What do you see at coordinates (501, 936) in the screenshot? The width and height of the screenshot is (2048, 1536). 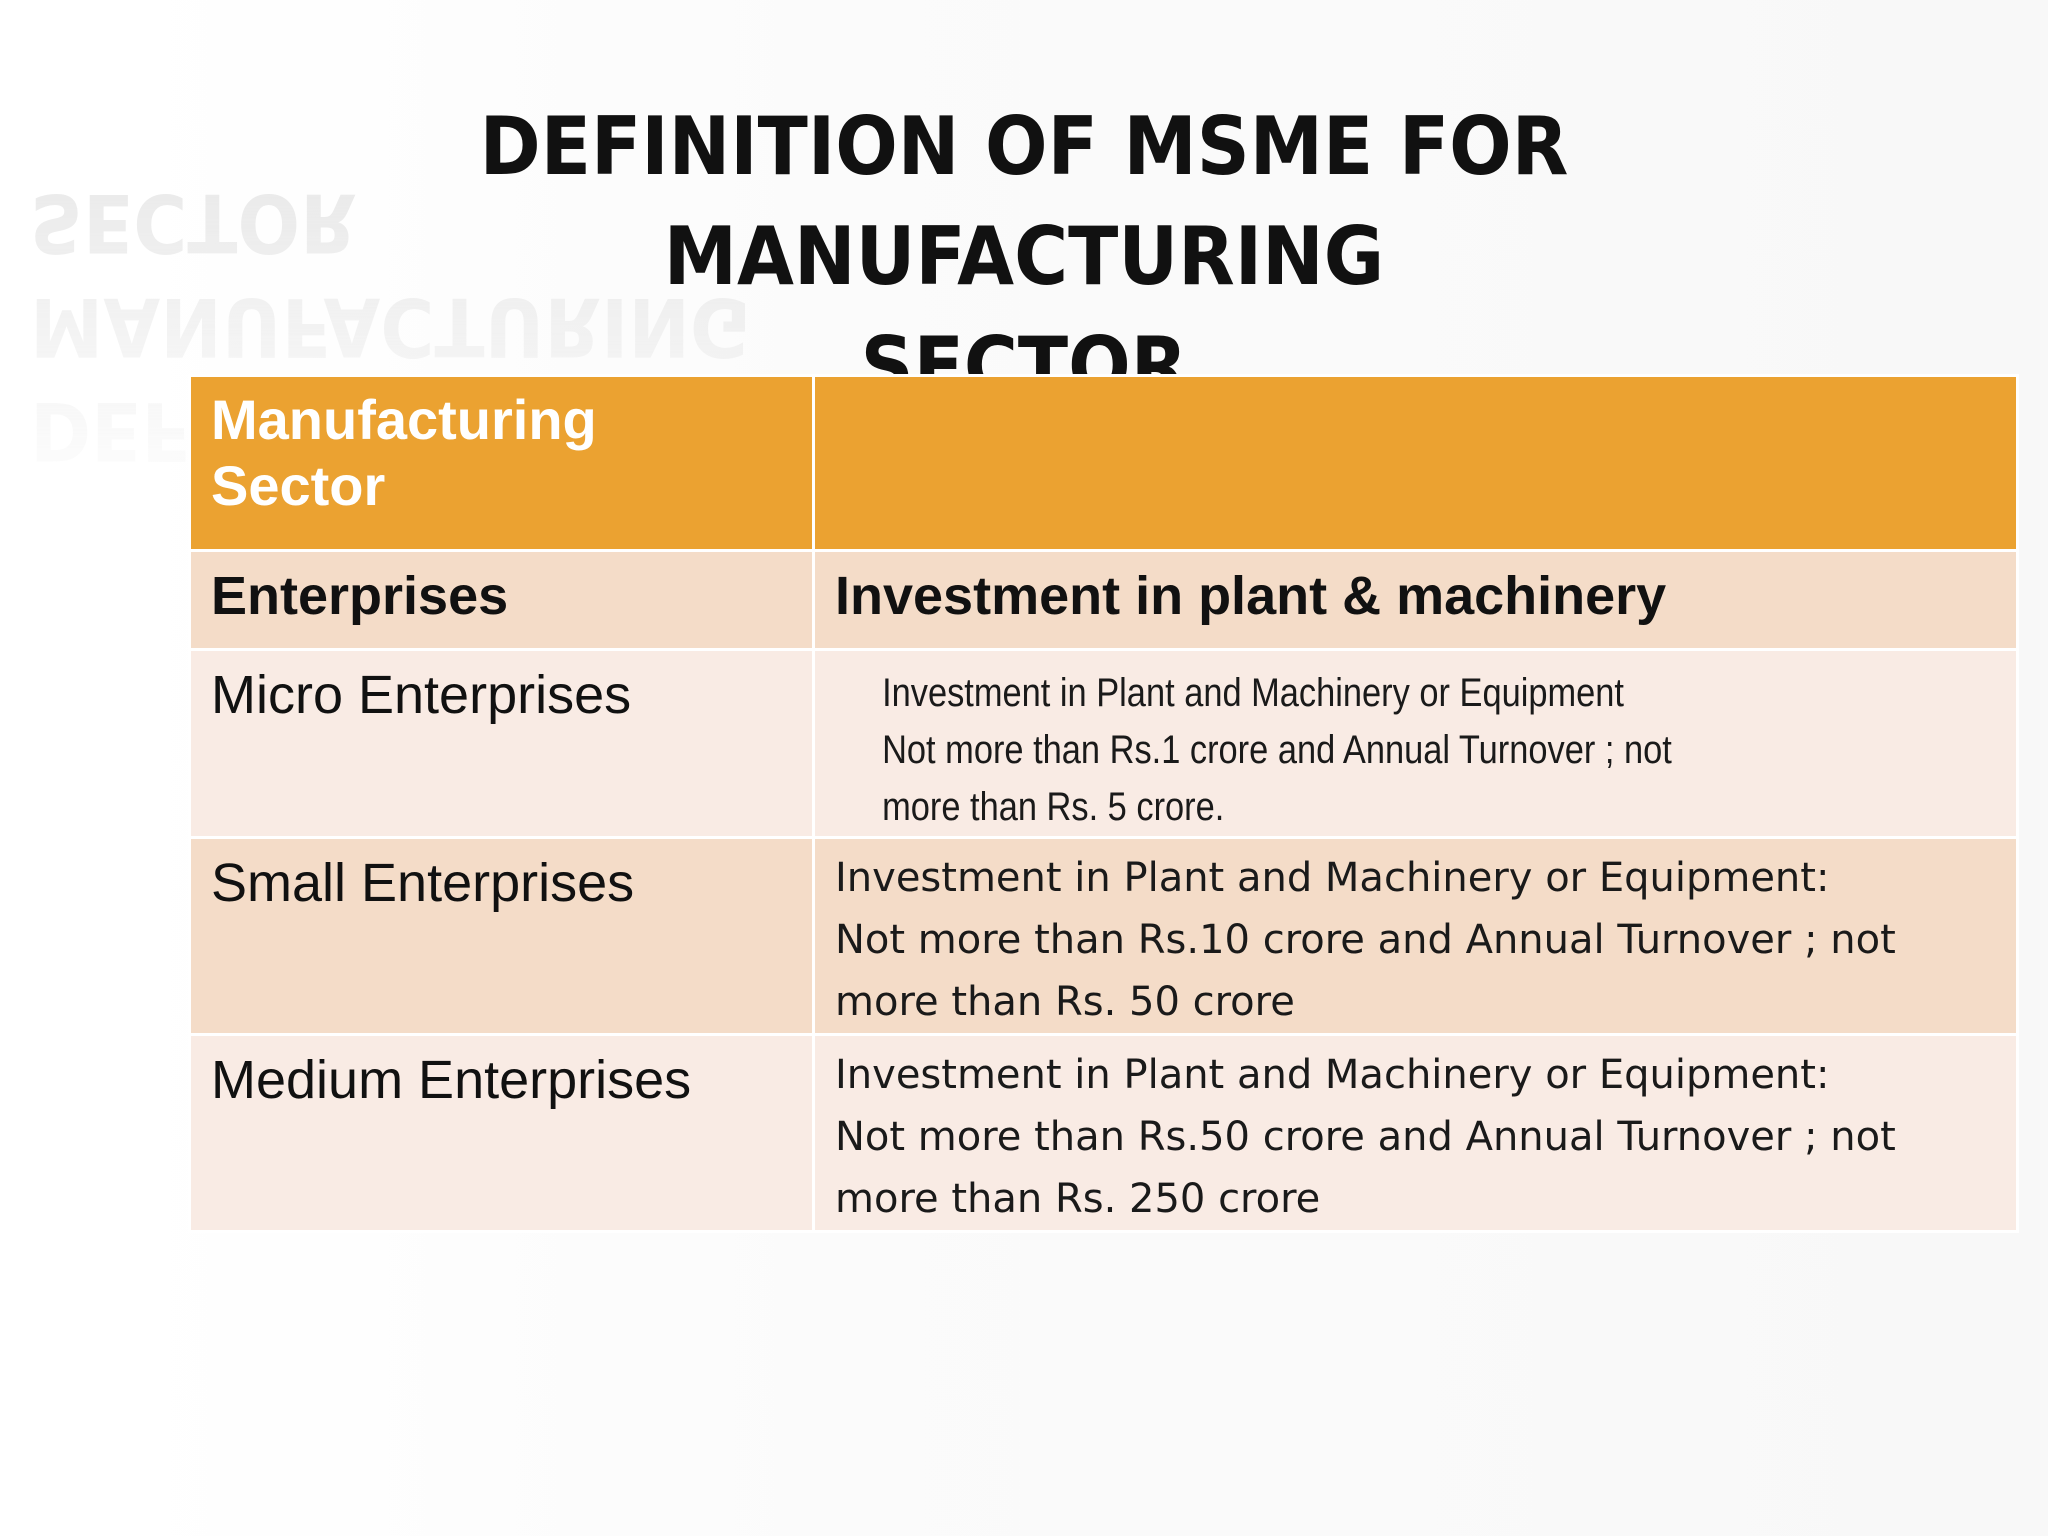 I see `enterprise-name-cell: Small Enterprises` at bounding box center [501, 936].